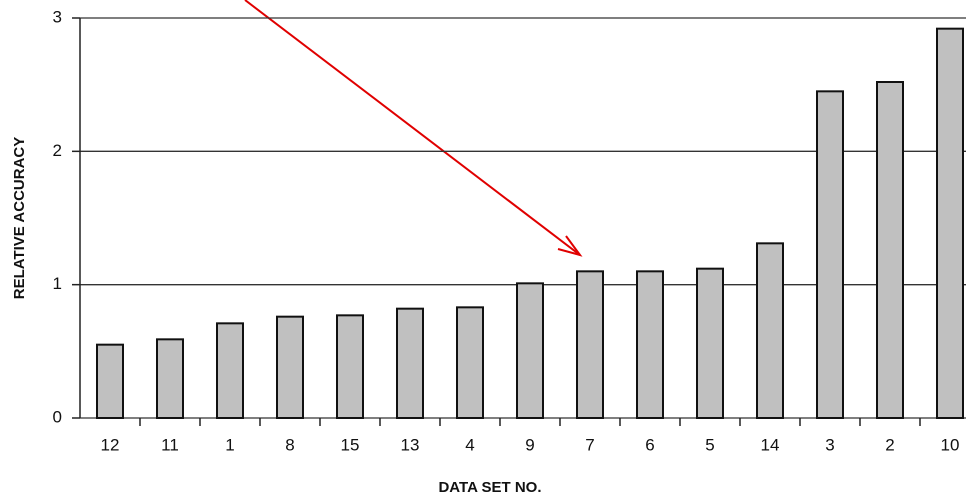 The height and width of the screenshot is (498, 969). Describe the element at coordinates (57, 150) in the screenshot. I see `y-tick-label: 2` at that location.